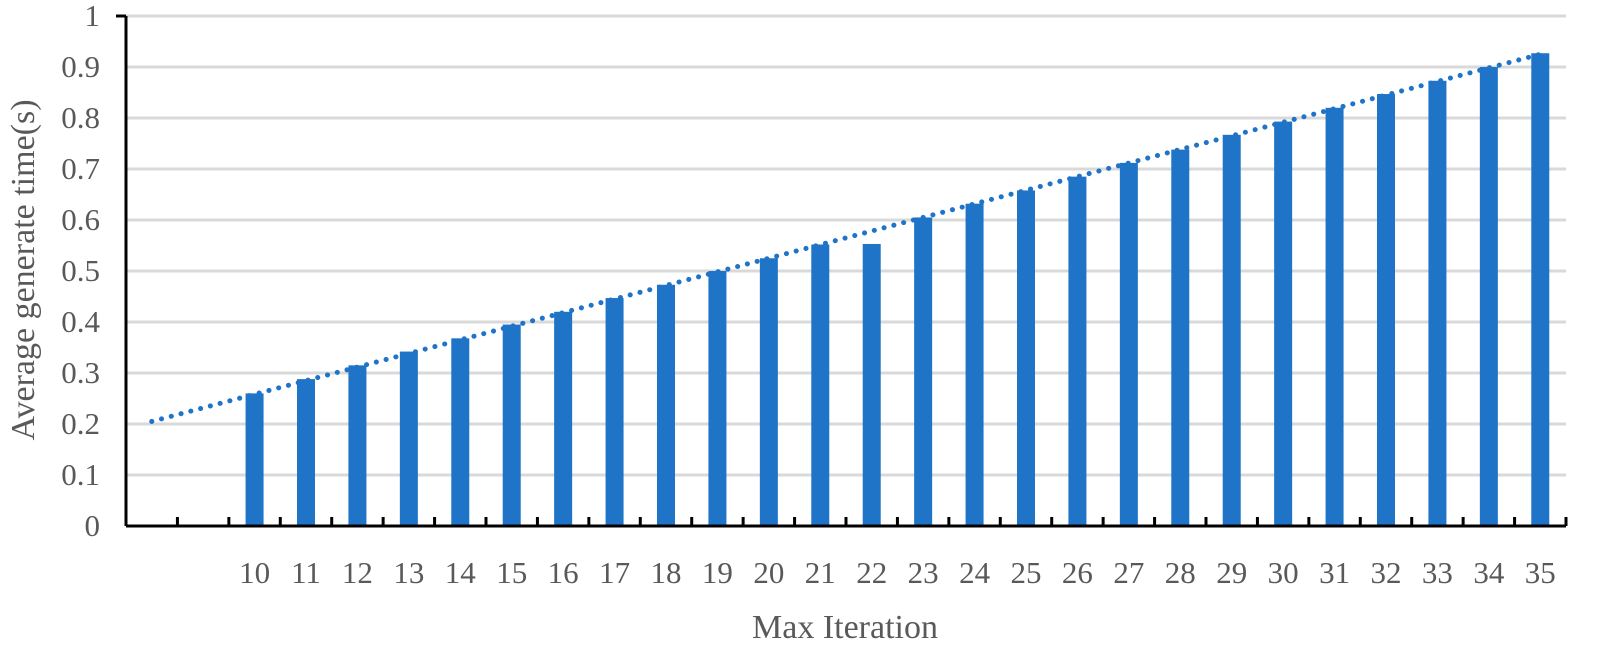 Image resolution: width=1623 pixels, height=663 pixels. What do you see at coordinates (1540, 572) in the screenshot?
I see `x-tick-label: 35` at bounding box center [1540, 572].